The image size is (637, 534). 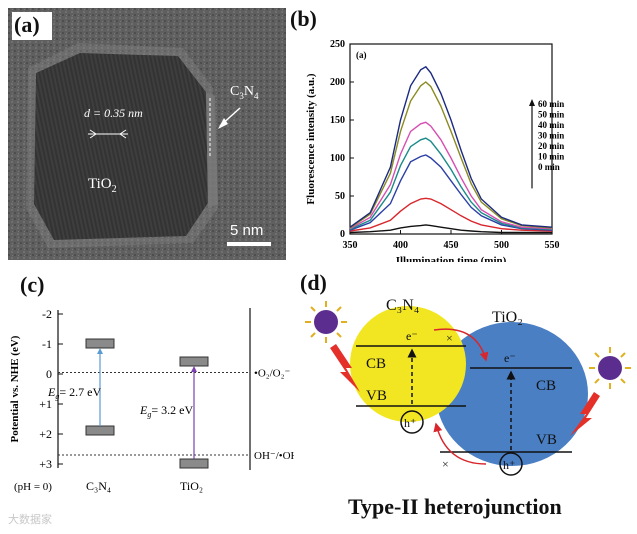 What do you see at coordinates (47, 314) in the screenshot?
I see `y-tick-label: -2` at bounding box center [47, 314].